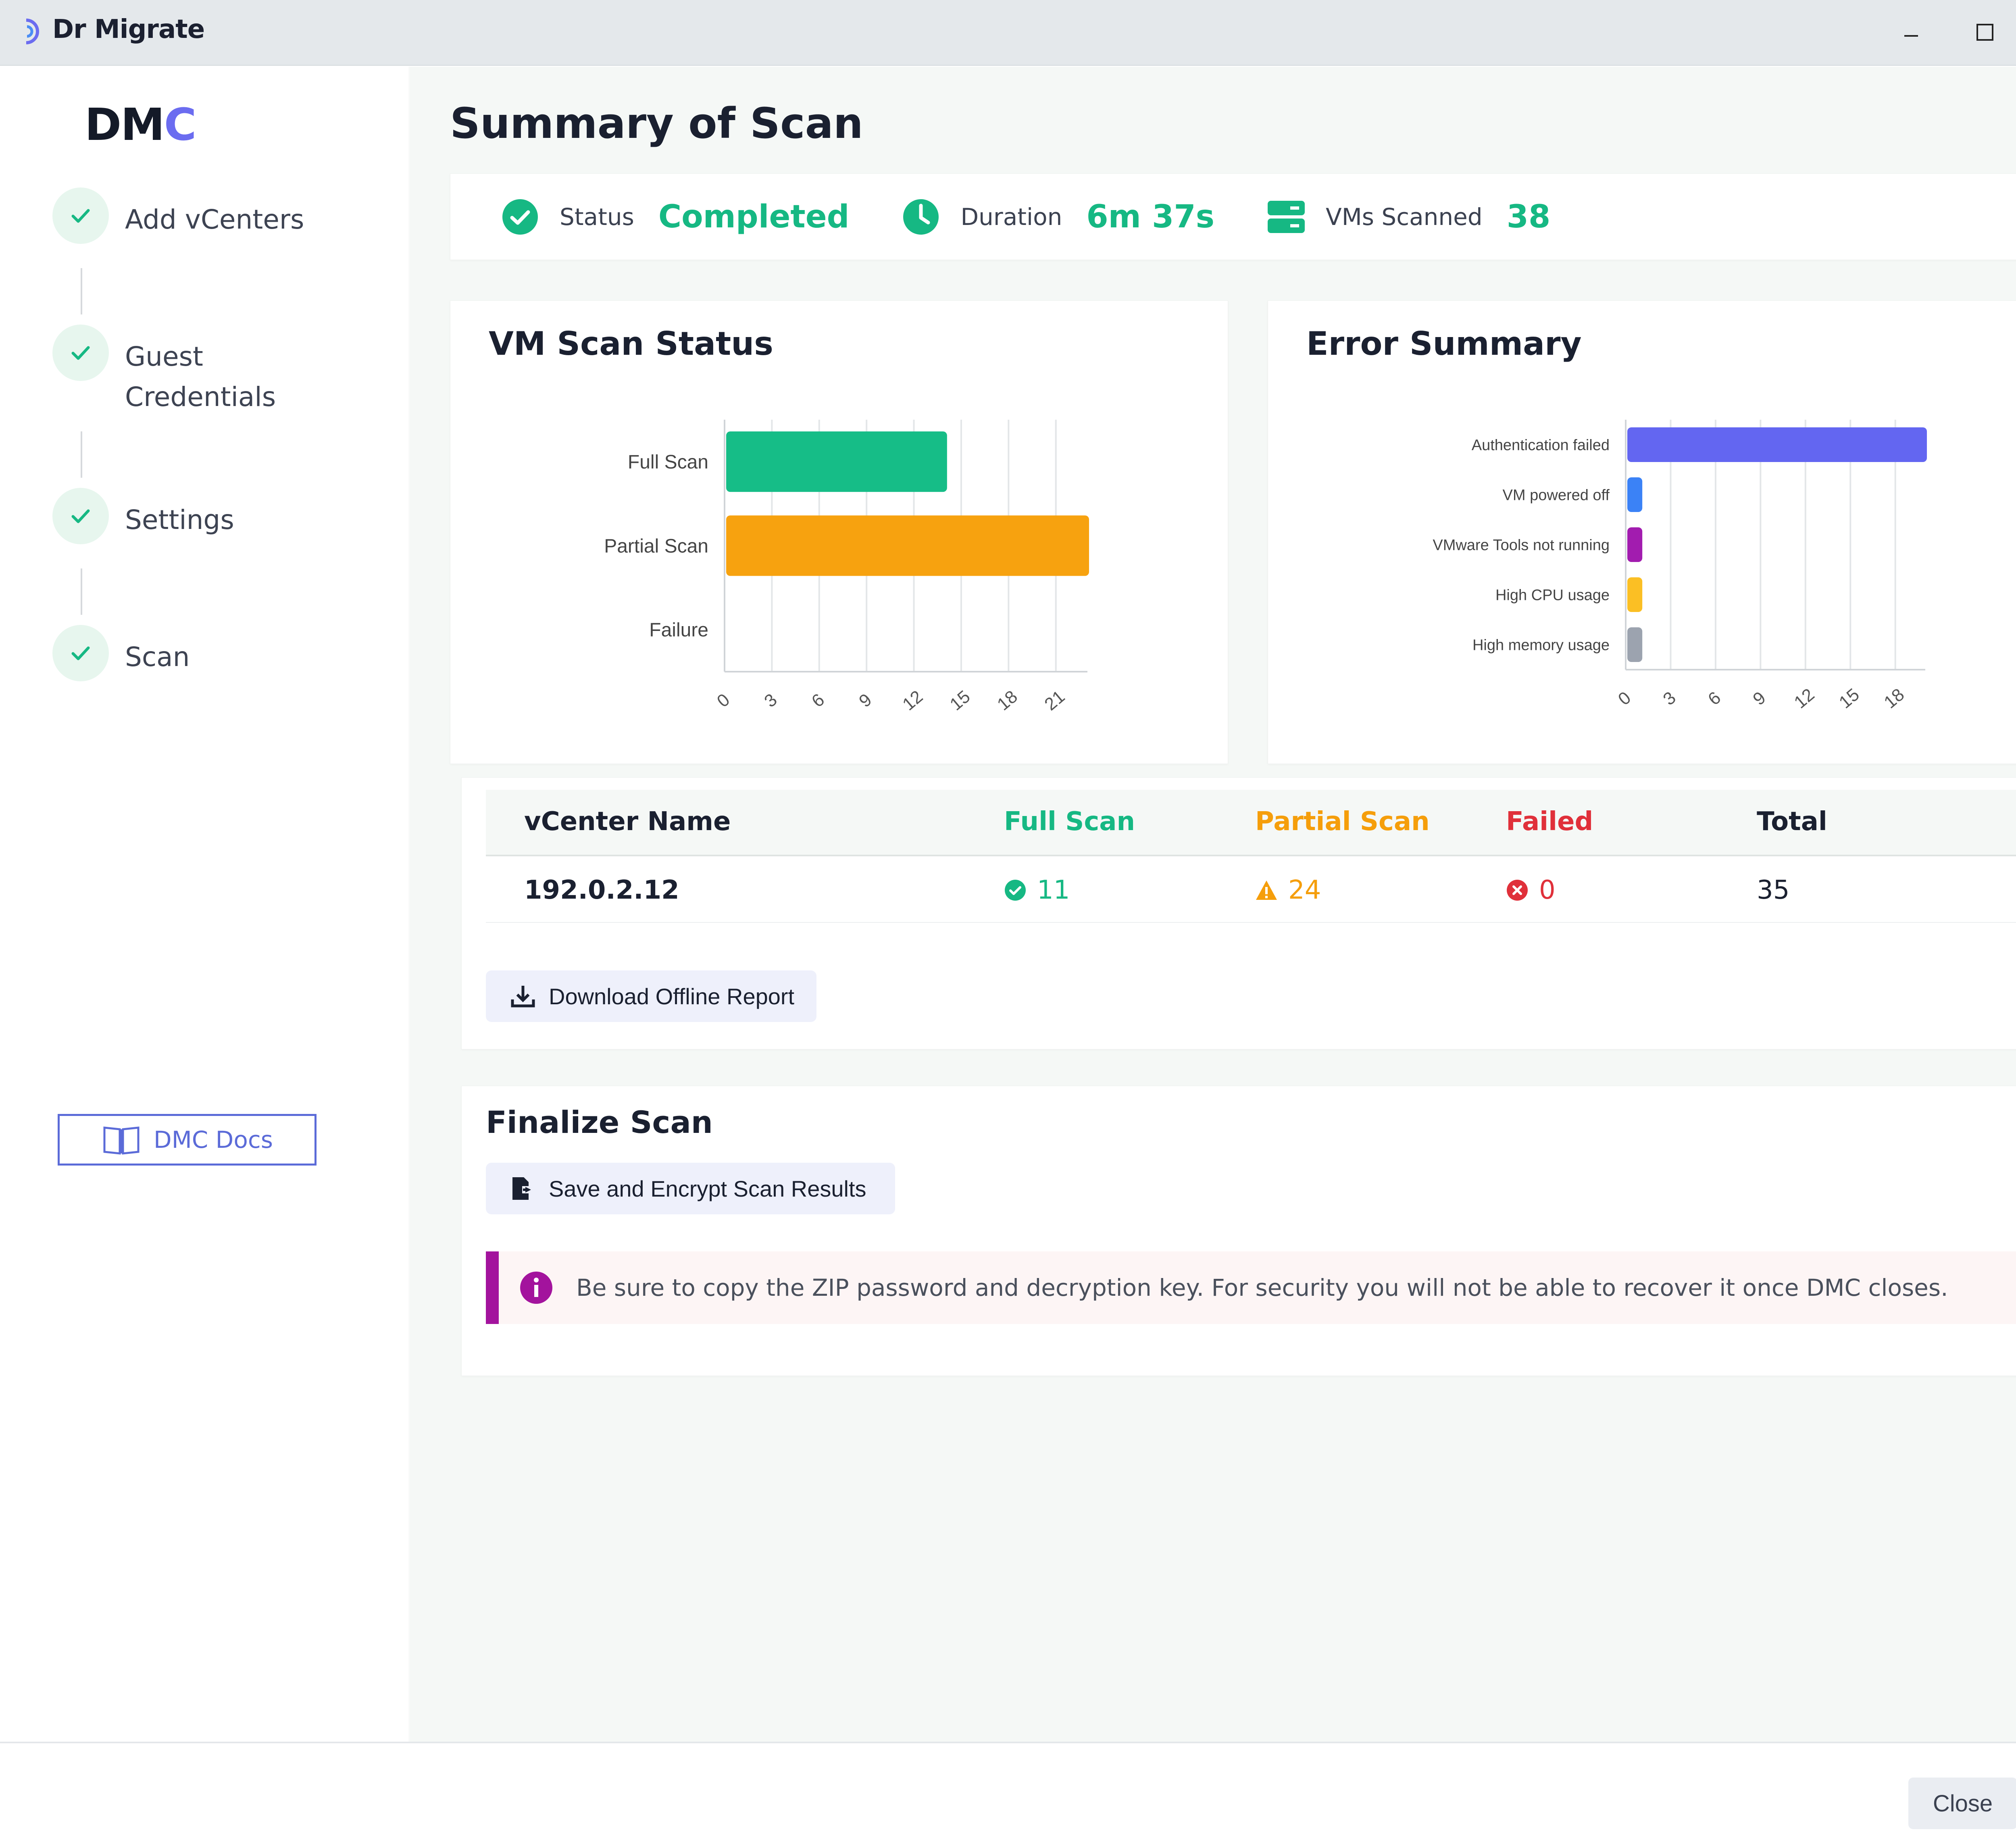 This screenshot has width=2016, height=1836. I want to click on header-total: Total, so click(1792, 822).